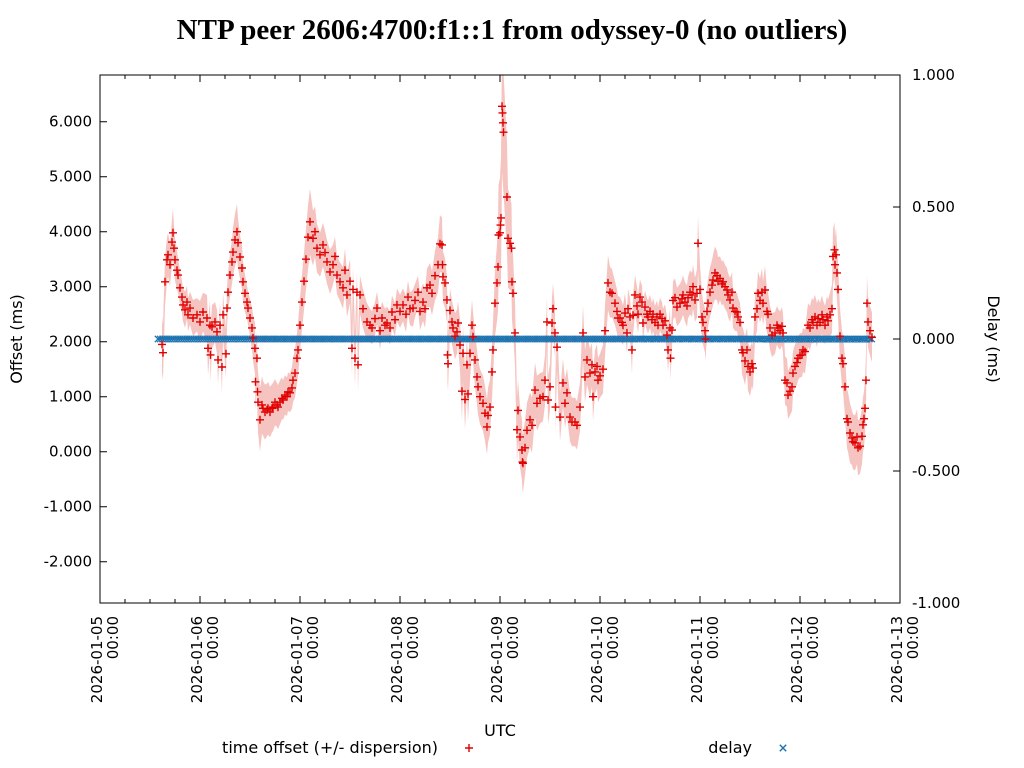  Describe the element at coordinates (68, 507) in the screenshot. I see `y-left-tick-label: -1.000` at that location.